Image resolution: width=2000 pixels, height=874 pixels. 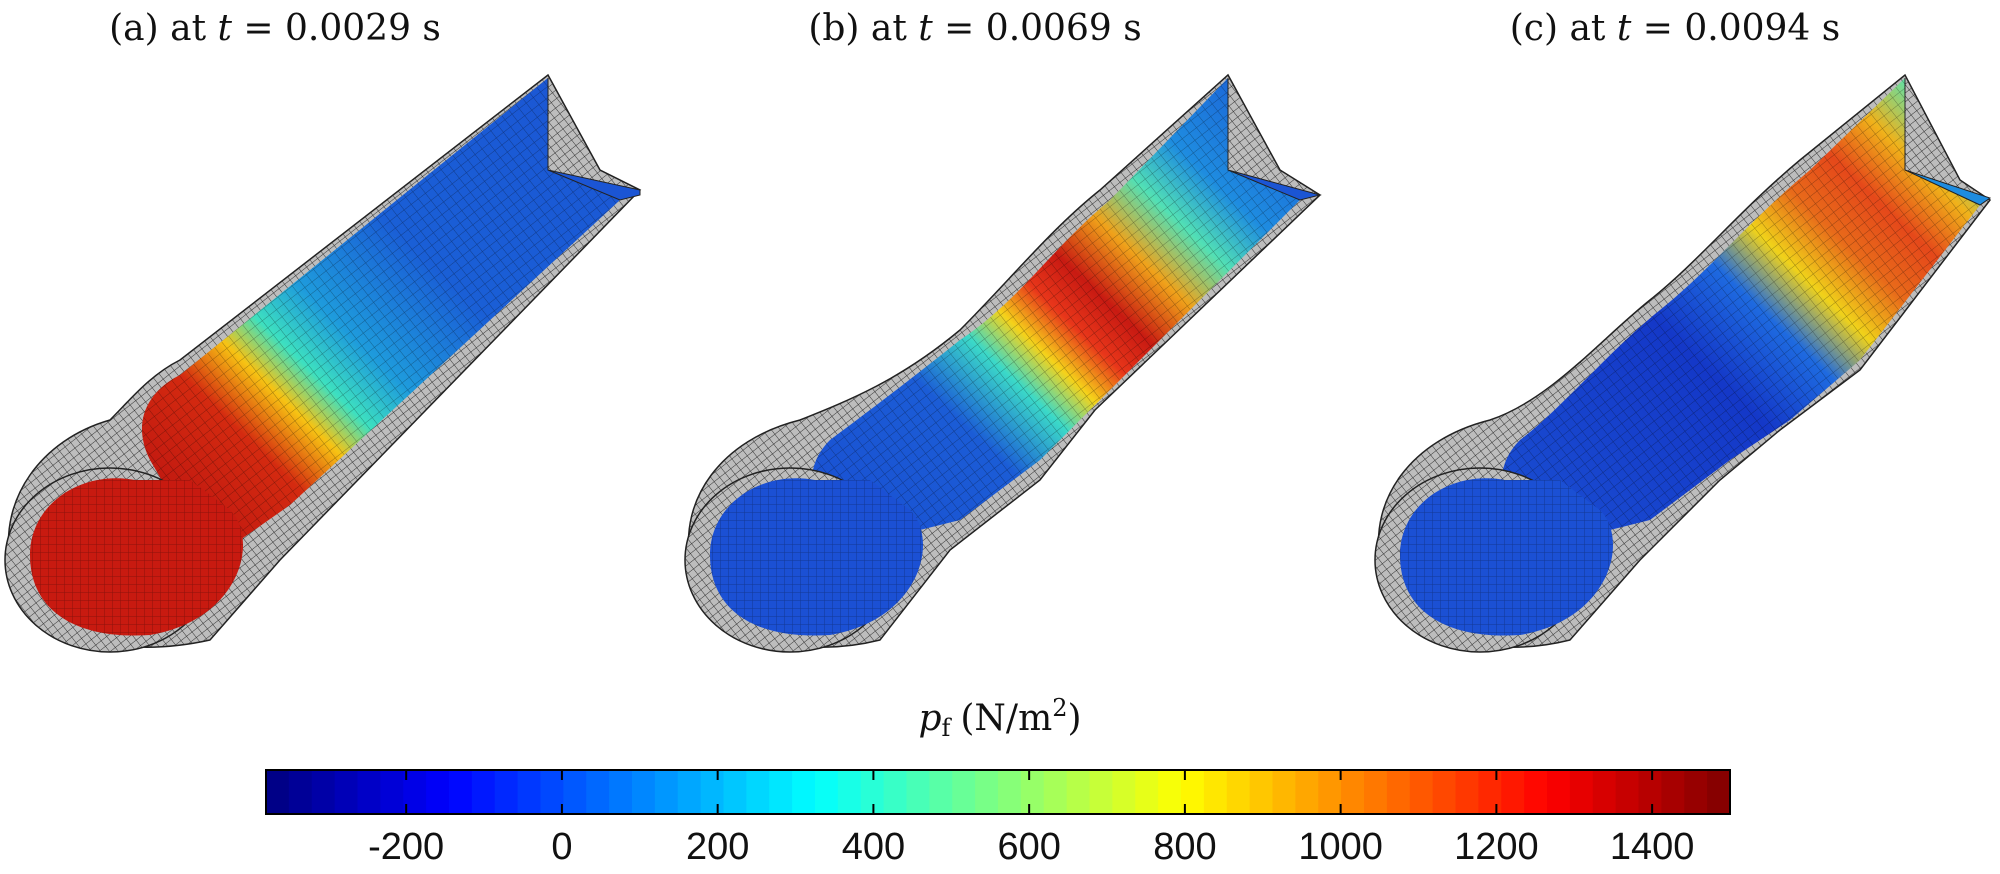 What do you see at coordinates (1652, 847) in the screenshot?
I see `colorbar-tick-label: 1400` at bounding box center [1652, 847].